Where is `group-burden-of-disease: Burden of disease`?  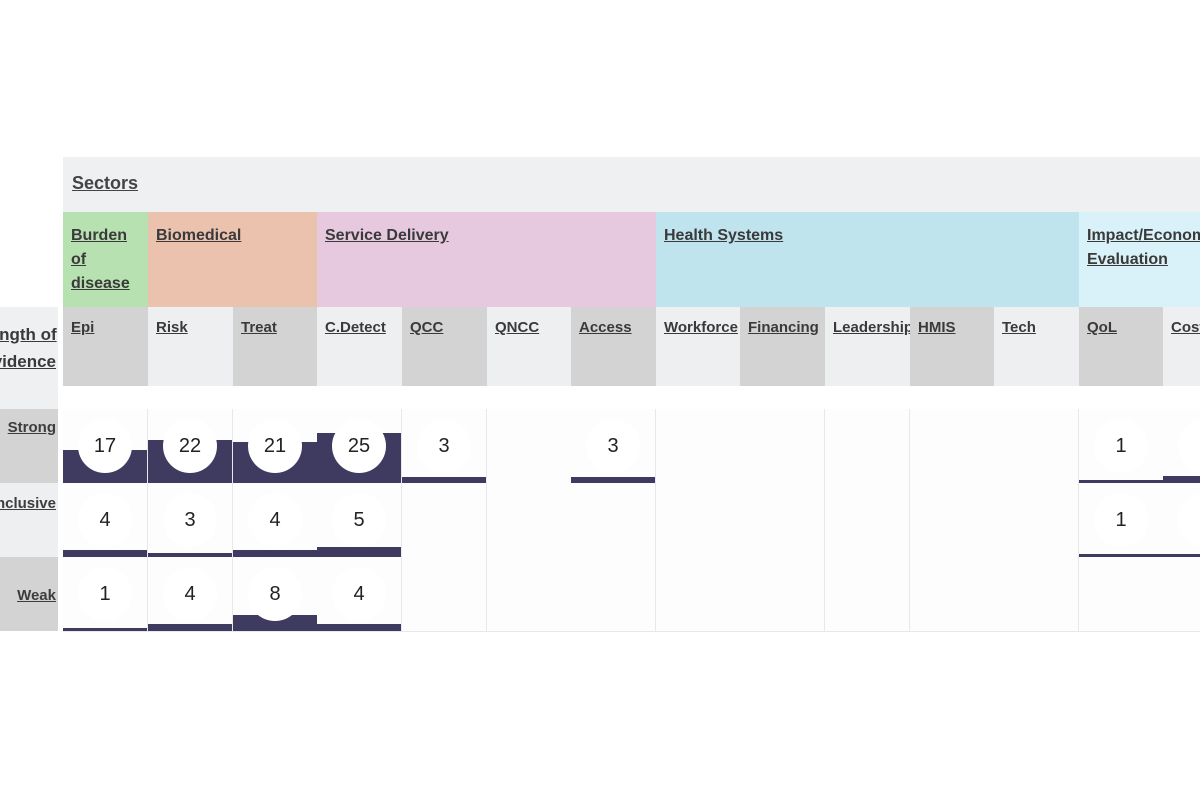
group-burden-of-disease: Burden of disease is located at coordinates (105, 259).